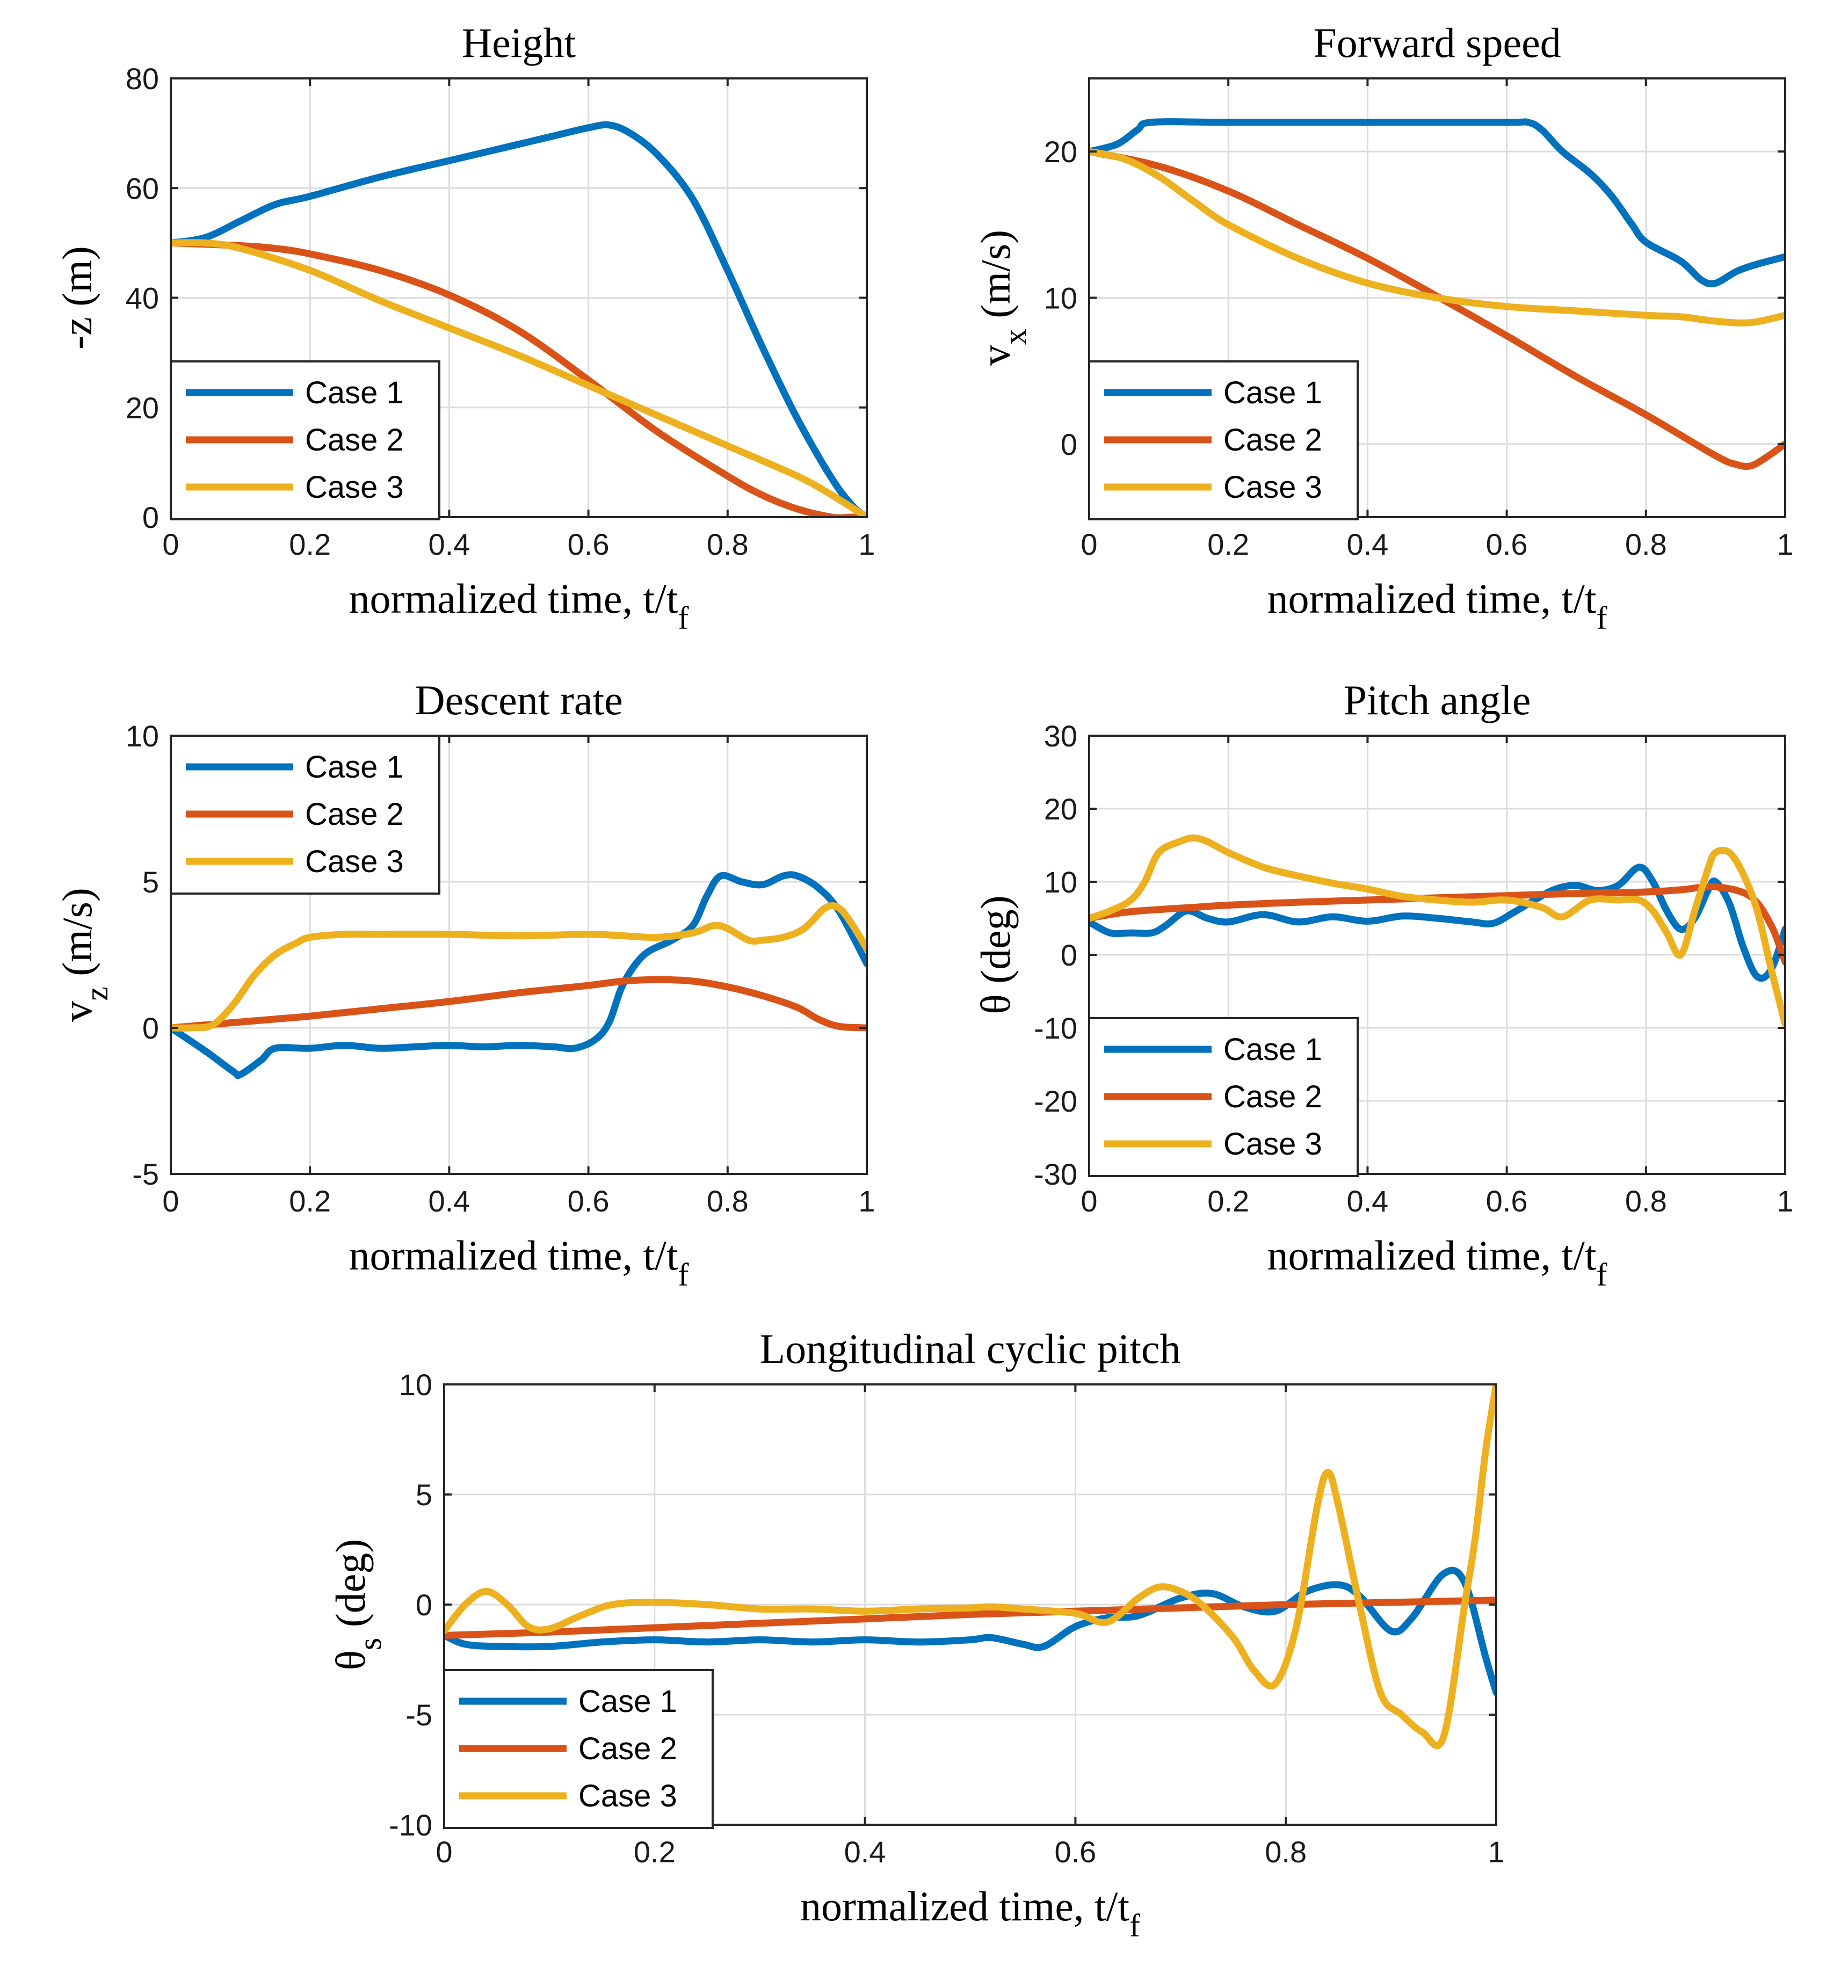  I want to click on y-axis-label: vz (m/s), so click(84, 955).